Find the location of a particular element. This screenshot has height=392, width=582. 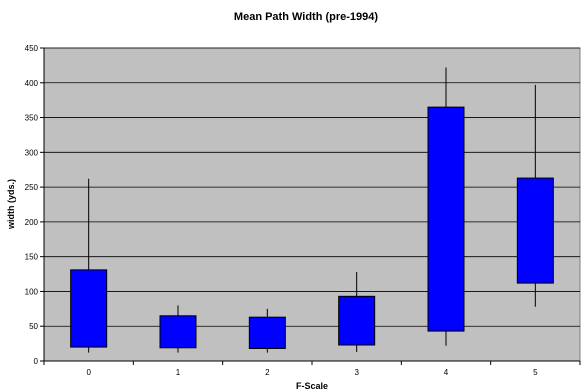

y-tick-label-200: 200 is located at coordinates (32, 222).